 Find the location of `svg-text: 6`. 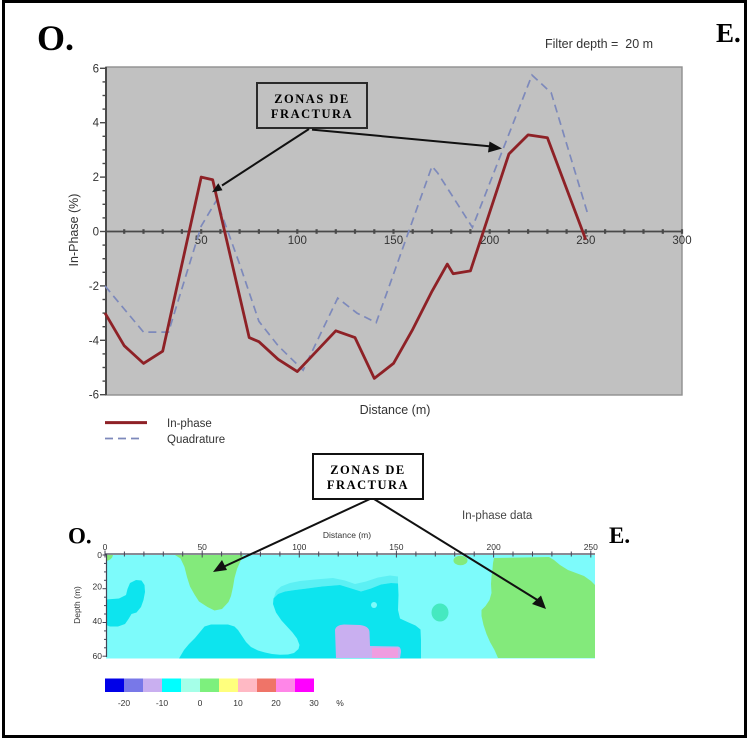

svg-text: 6 is located at coordinates (96, 69).